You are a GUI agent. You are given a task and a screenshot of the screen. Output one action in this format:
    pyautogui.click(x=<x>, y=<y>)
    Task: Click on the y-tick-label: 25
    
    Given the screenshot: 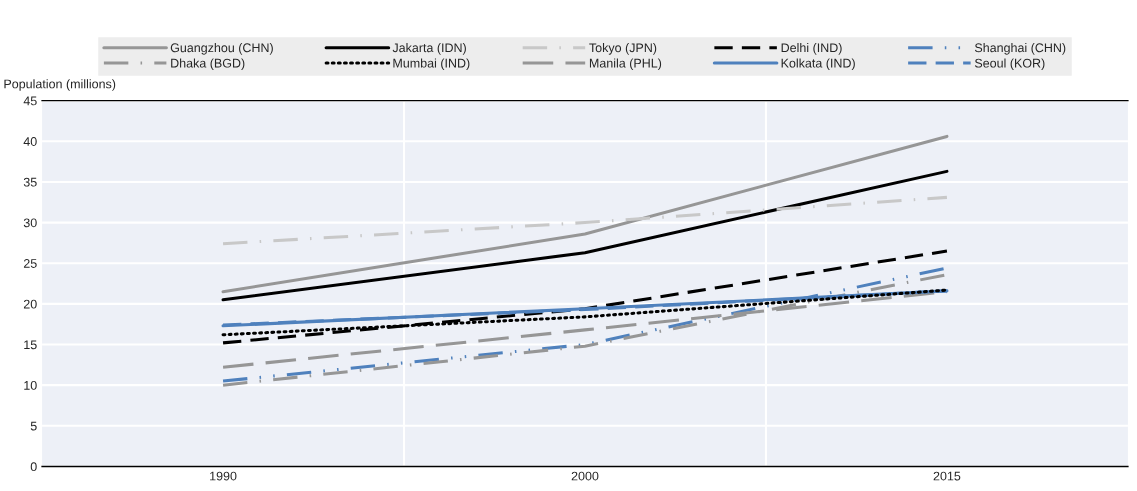 What is the action you would take?
    pyautogui.click(x=30, y=263)
    